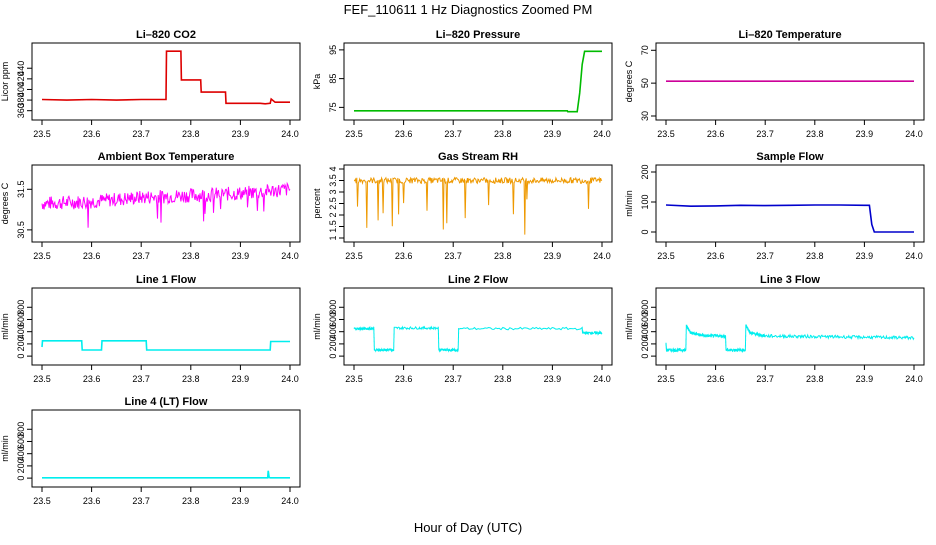  What do you see at coordinates (21, 100) in the screenshot?
I see `y-tick-label: 380` at bounding box center [21, 100].